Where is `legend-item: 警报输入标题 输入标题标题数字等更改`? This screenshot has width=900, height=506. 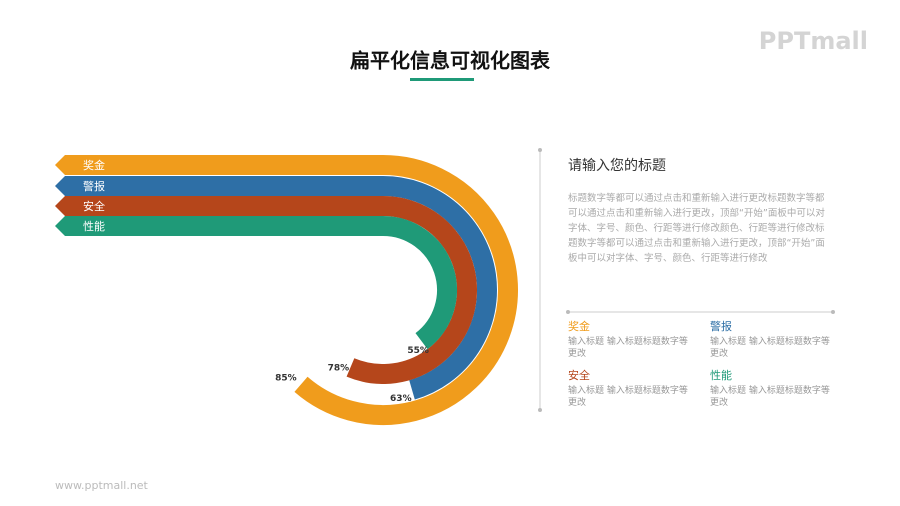 legend-item: 警报输入标题 输入标题标题数字等更改 is located at coordinates (772, 340).